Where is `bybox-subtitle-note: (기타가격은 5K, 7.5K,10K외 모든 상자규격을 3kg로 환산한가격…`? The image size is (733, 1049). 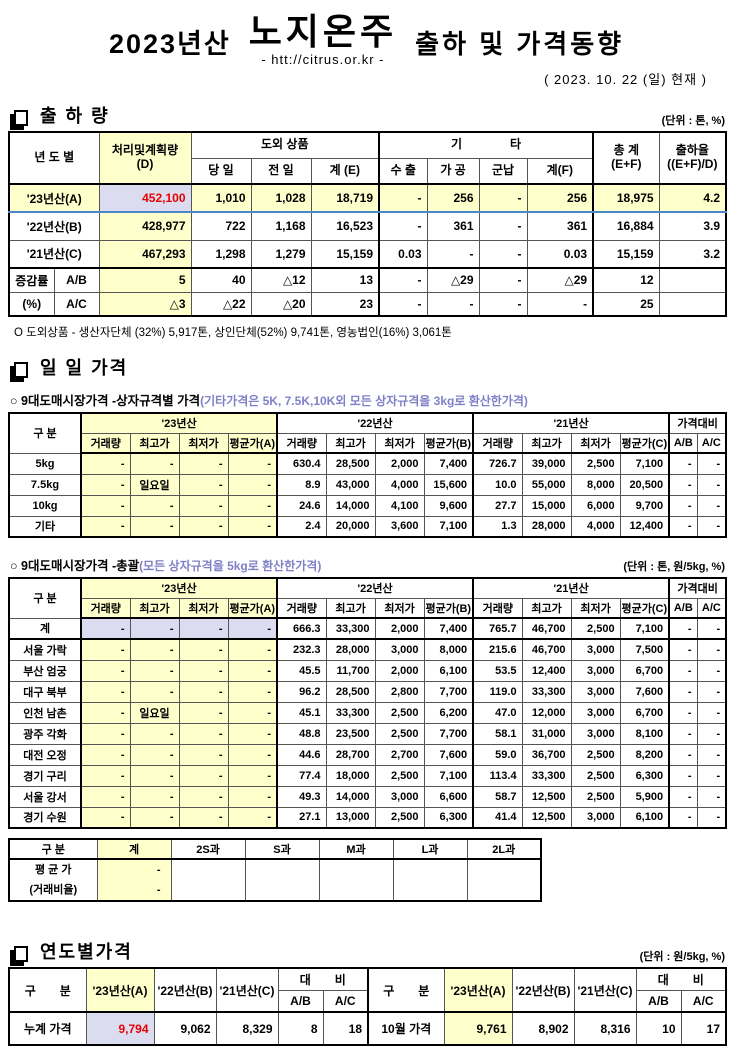
bybox-subtitle-note: (기타가격은 5K, 7.5K,10K외 모든 상자규격을 3kg로 환산한가격… is located at coordinates (364, 401).